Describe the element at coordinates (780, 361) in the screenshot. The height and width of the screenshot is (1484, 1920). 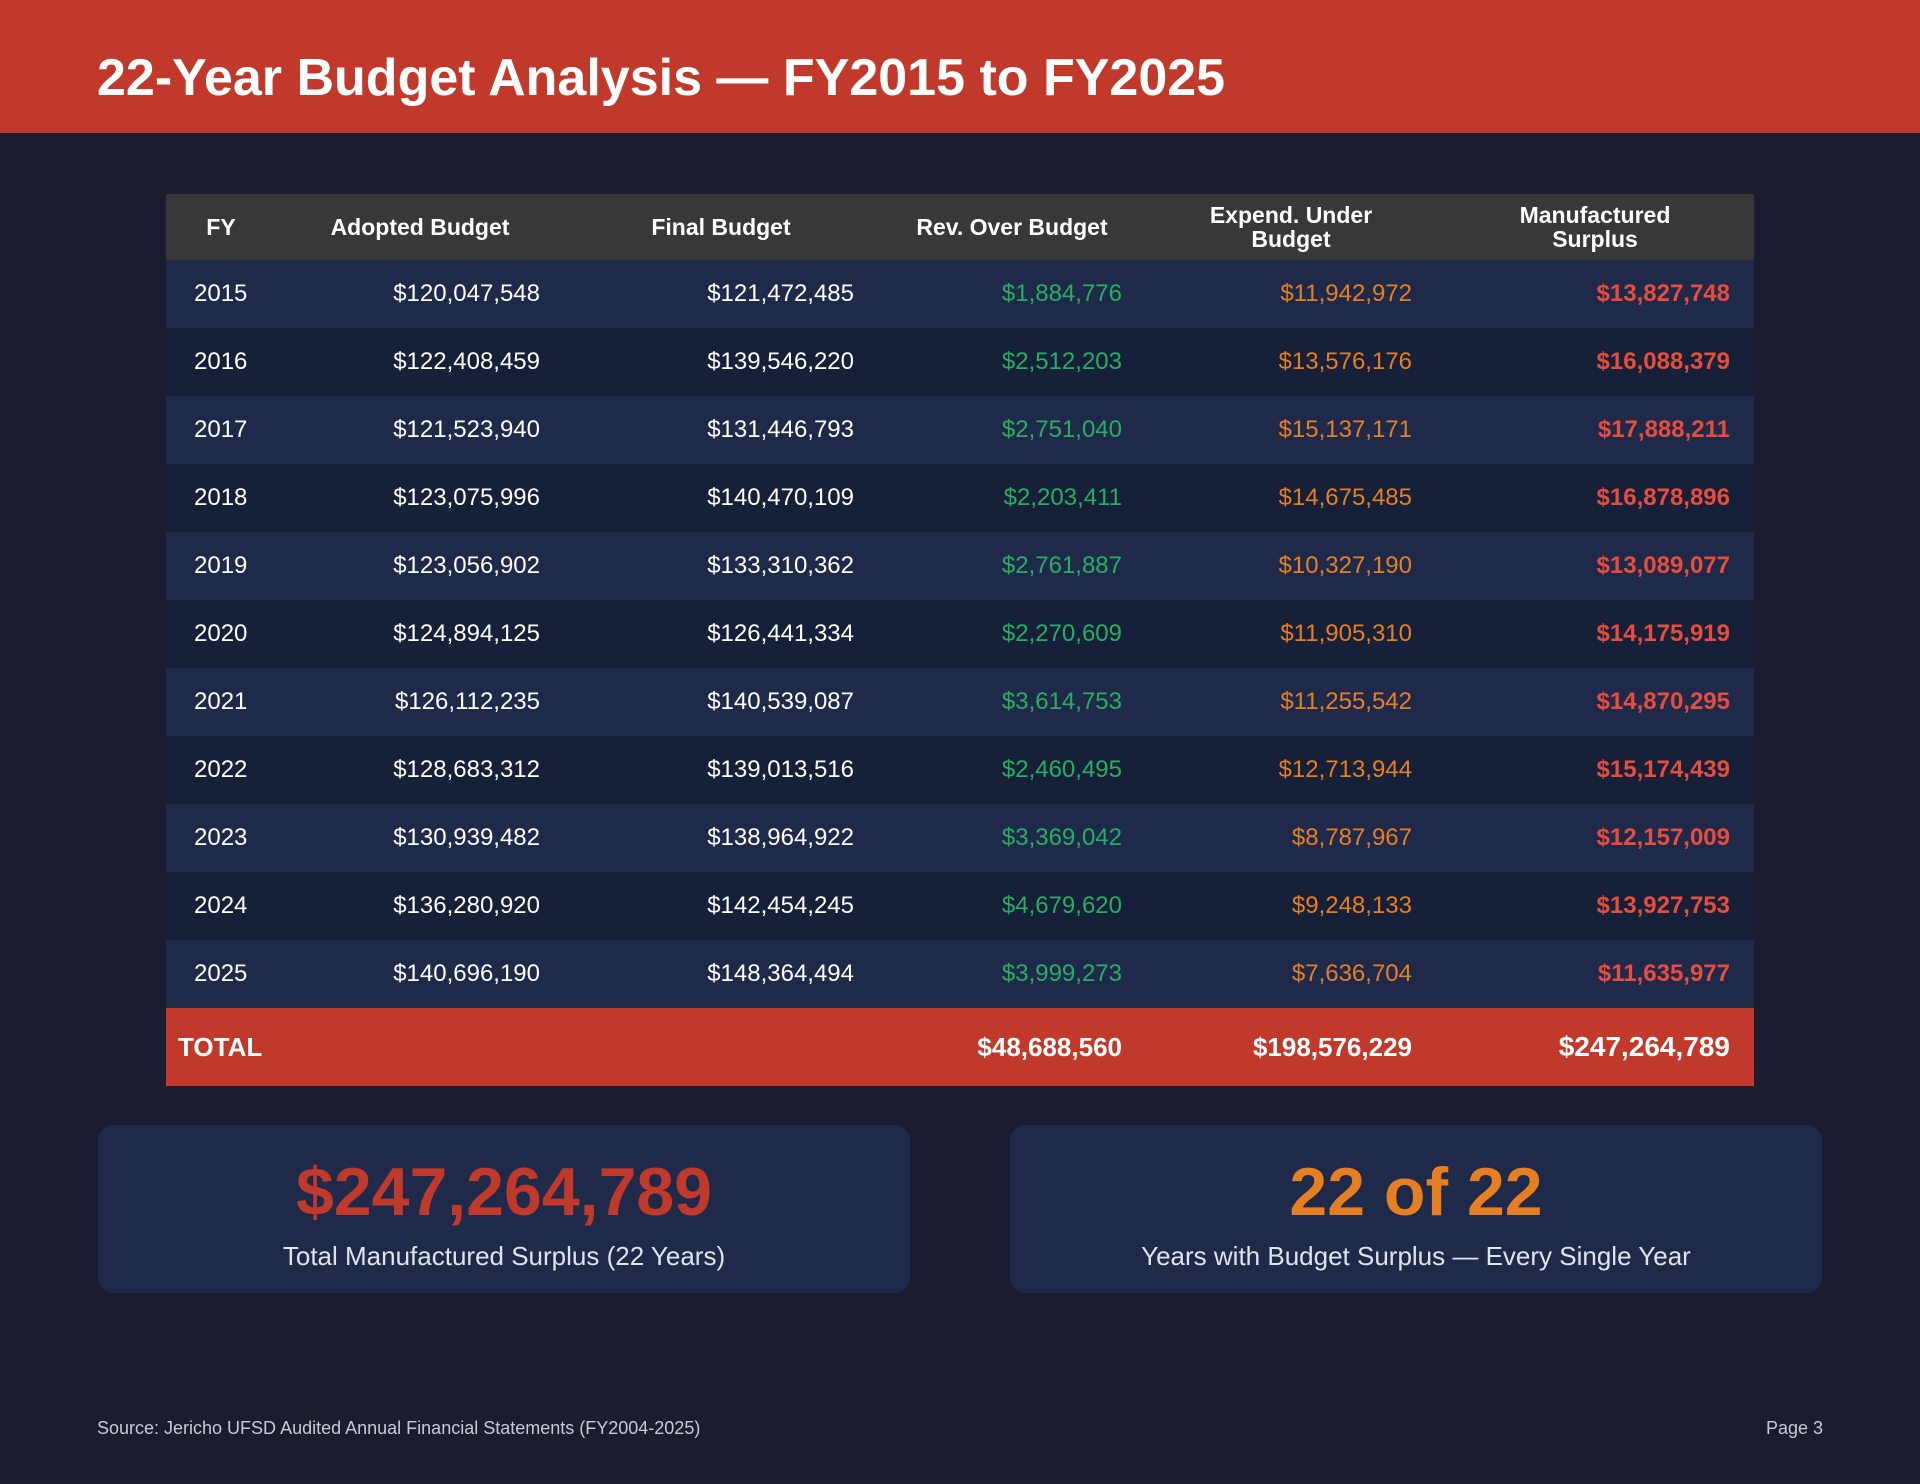
I see `final-budget-cell: $139,546,220` at that location.